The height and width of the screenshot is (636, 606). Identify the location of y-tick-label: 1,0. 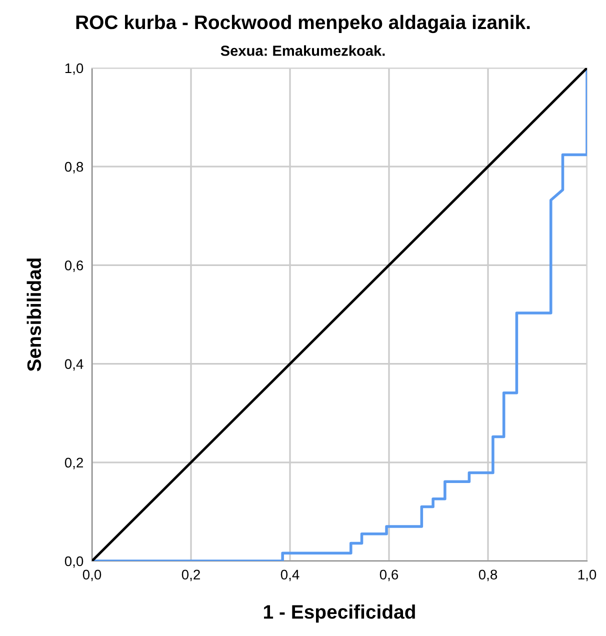
(74, 69).